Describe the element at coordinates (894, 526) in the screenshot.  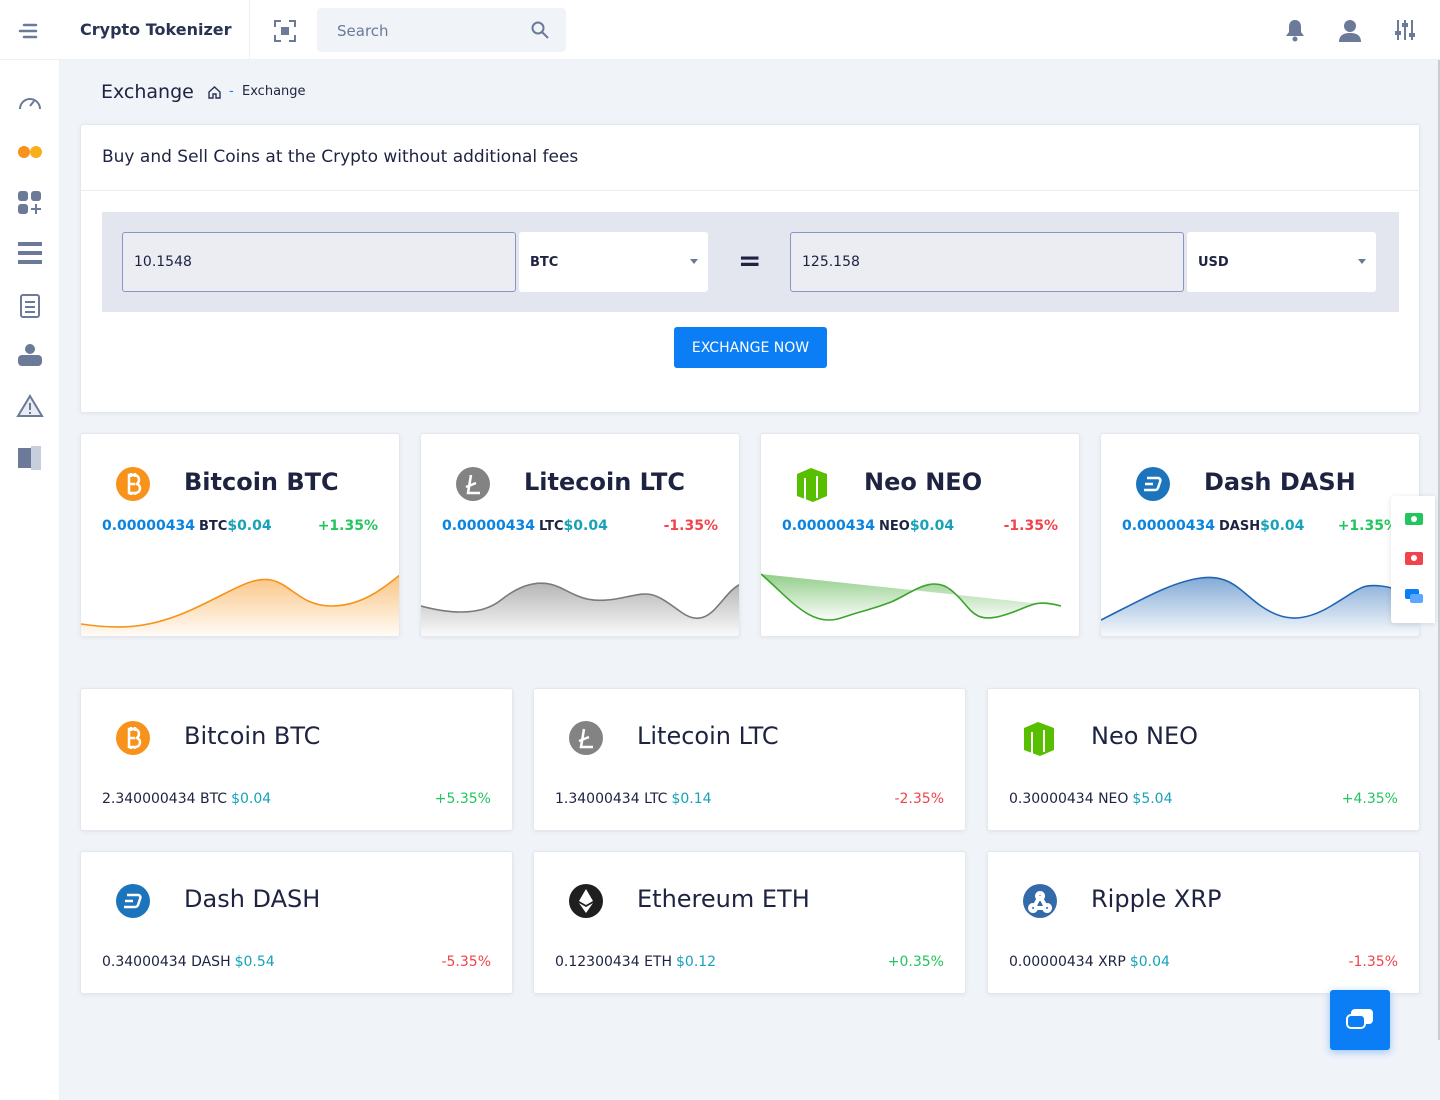
I see `unit: NEO` at that location.